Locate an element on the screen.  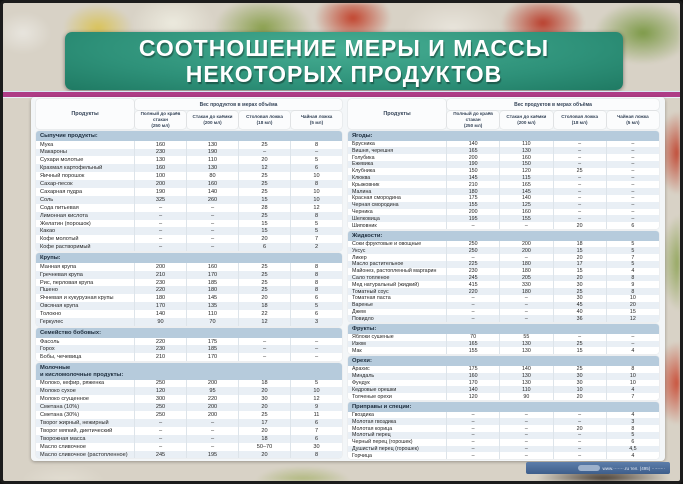
product-name-cell: Яичный порошок is located at coordinates (62, 176).